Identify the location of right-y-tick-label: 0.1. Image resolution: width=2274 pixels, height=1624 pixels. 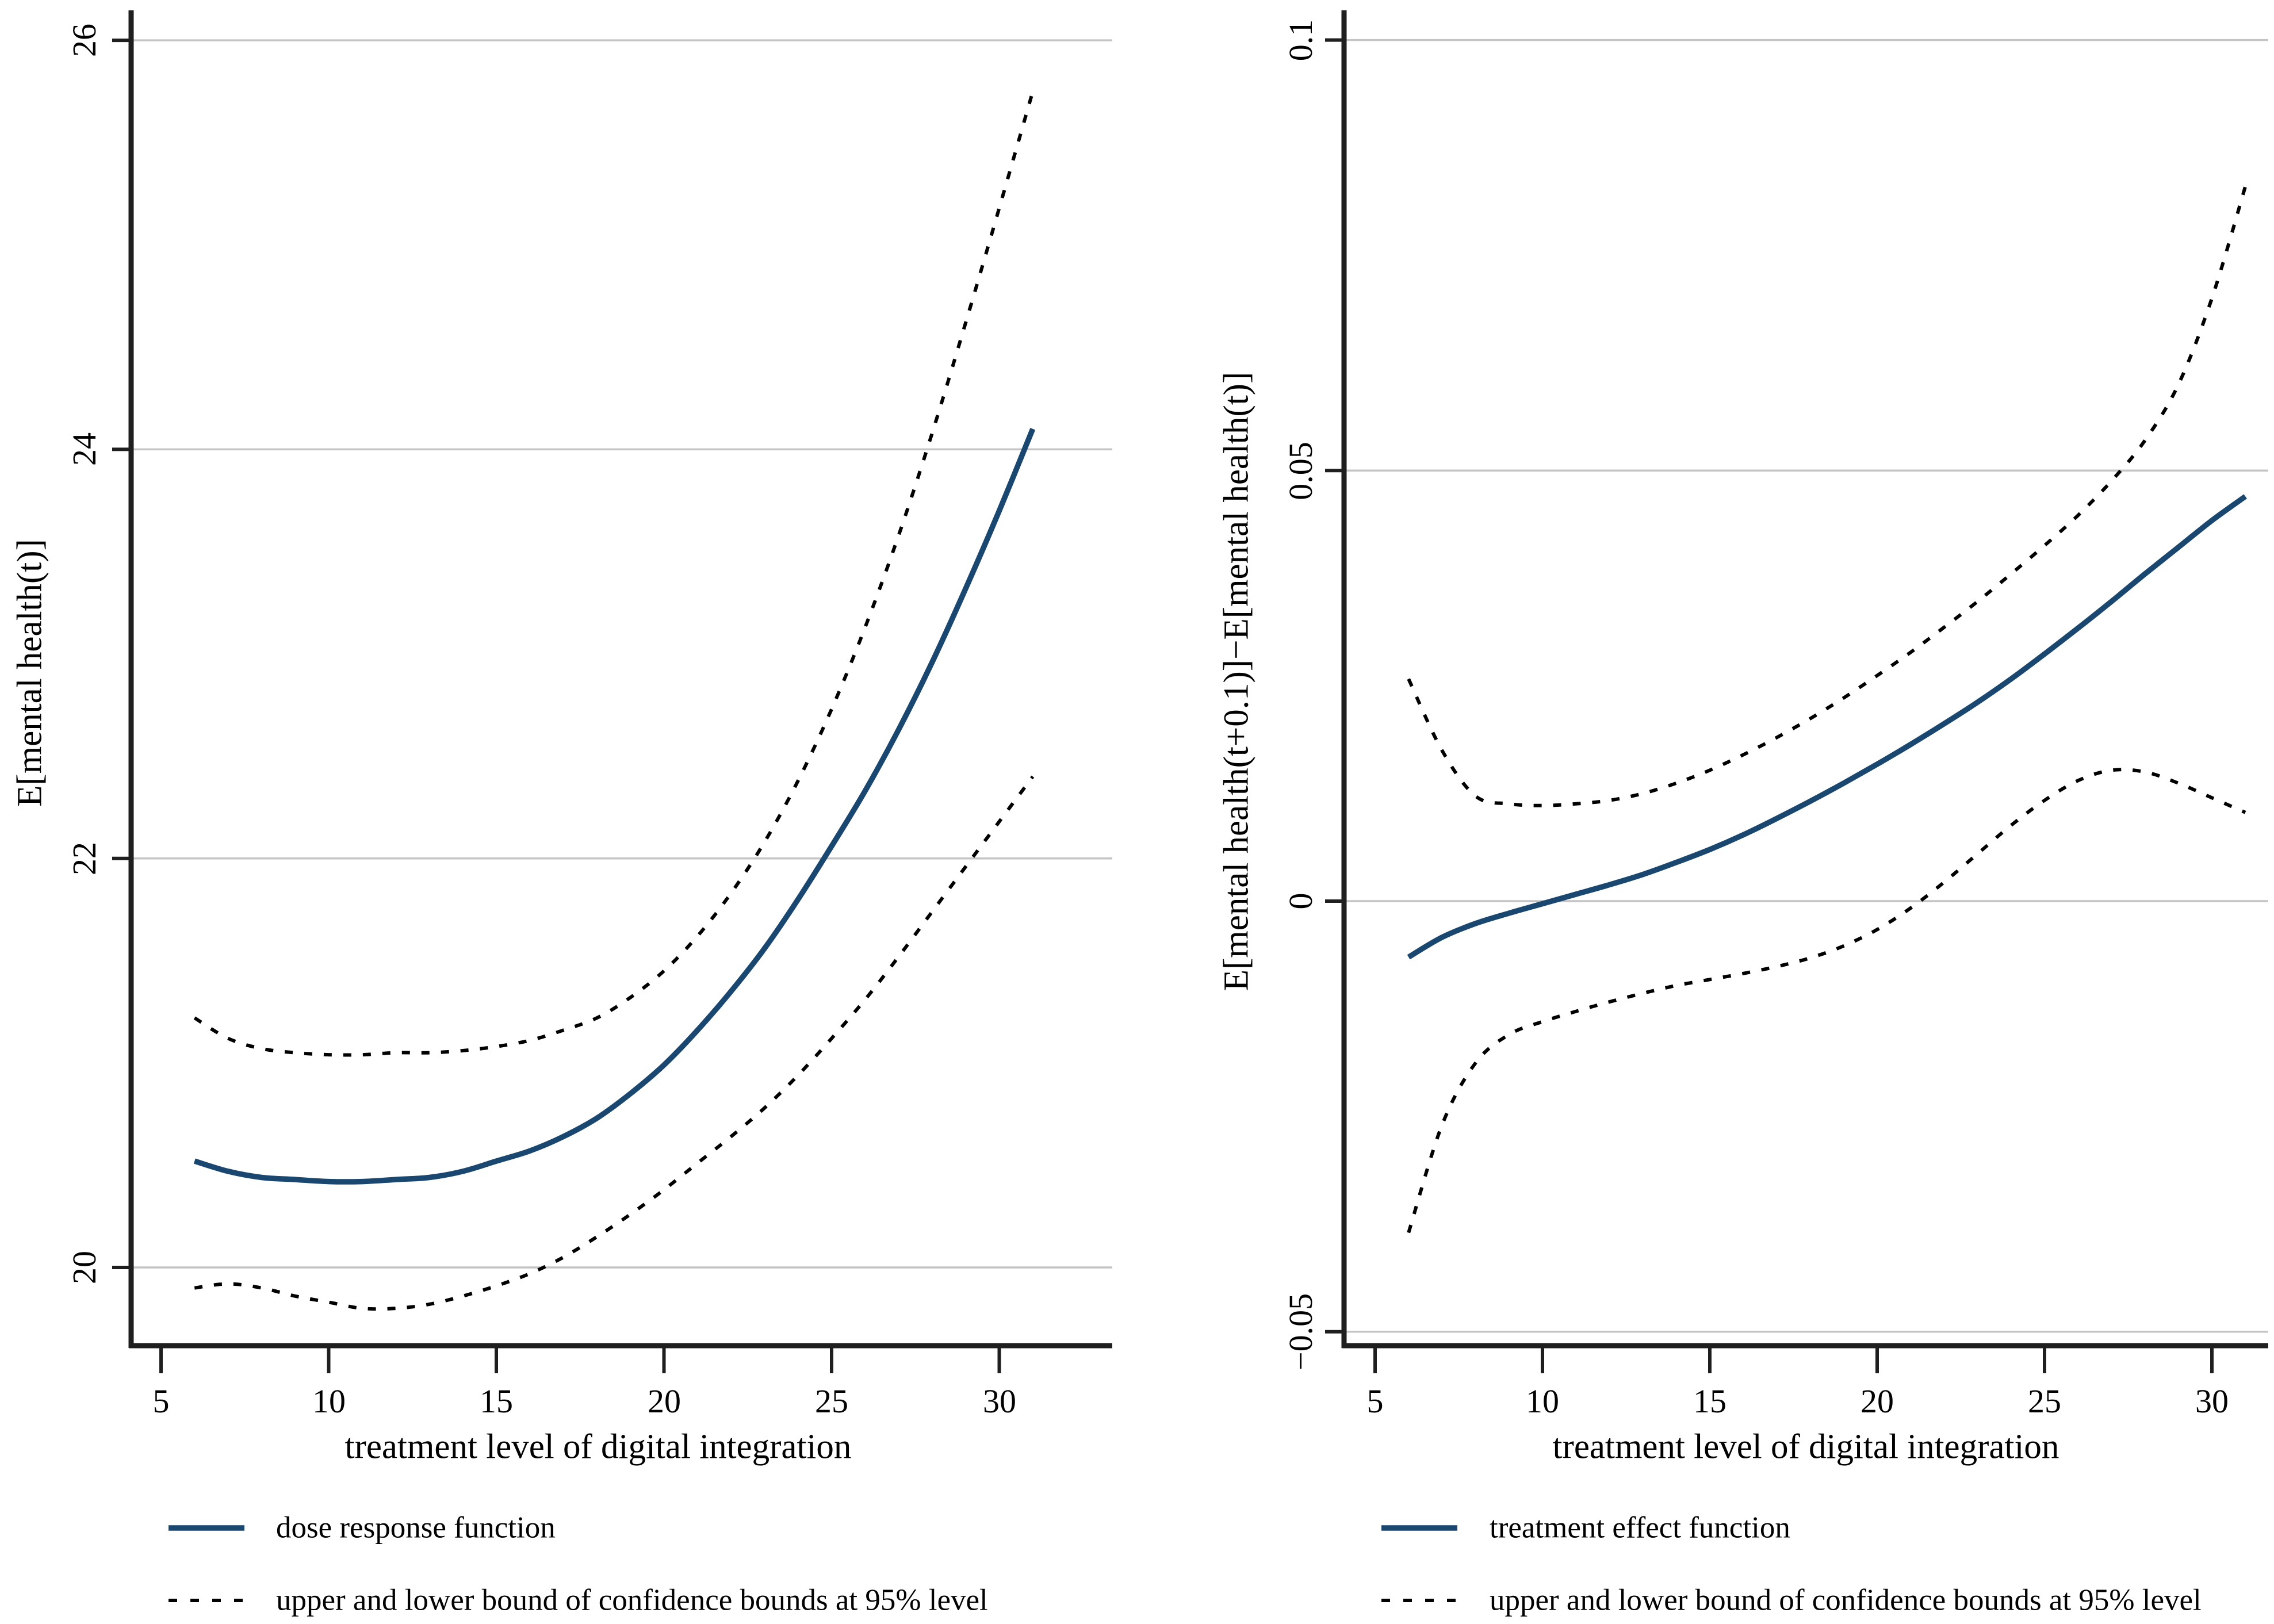
(1300, 41).